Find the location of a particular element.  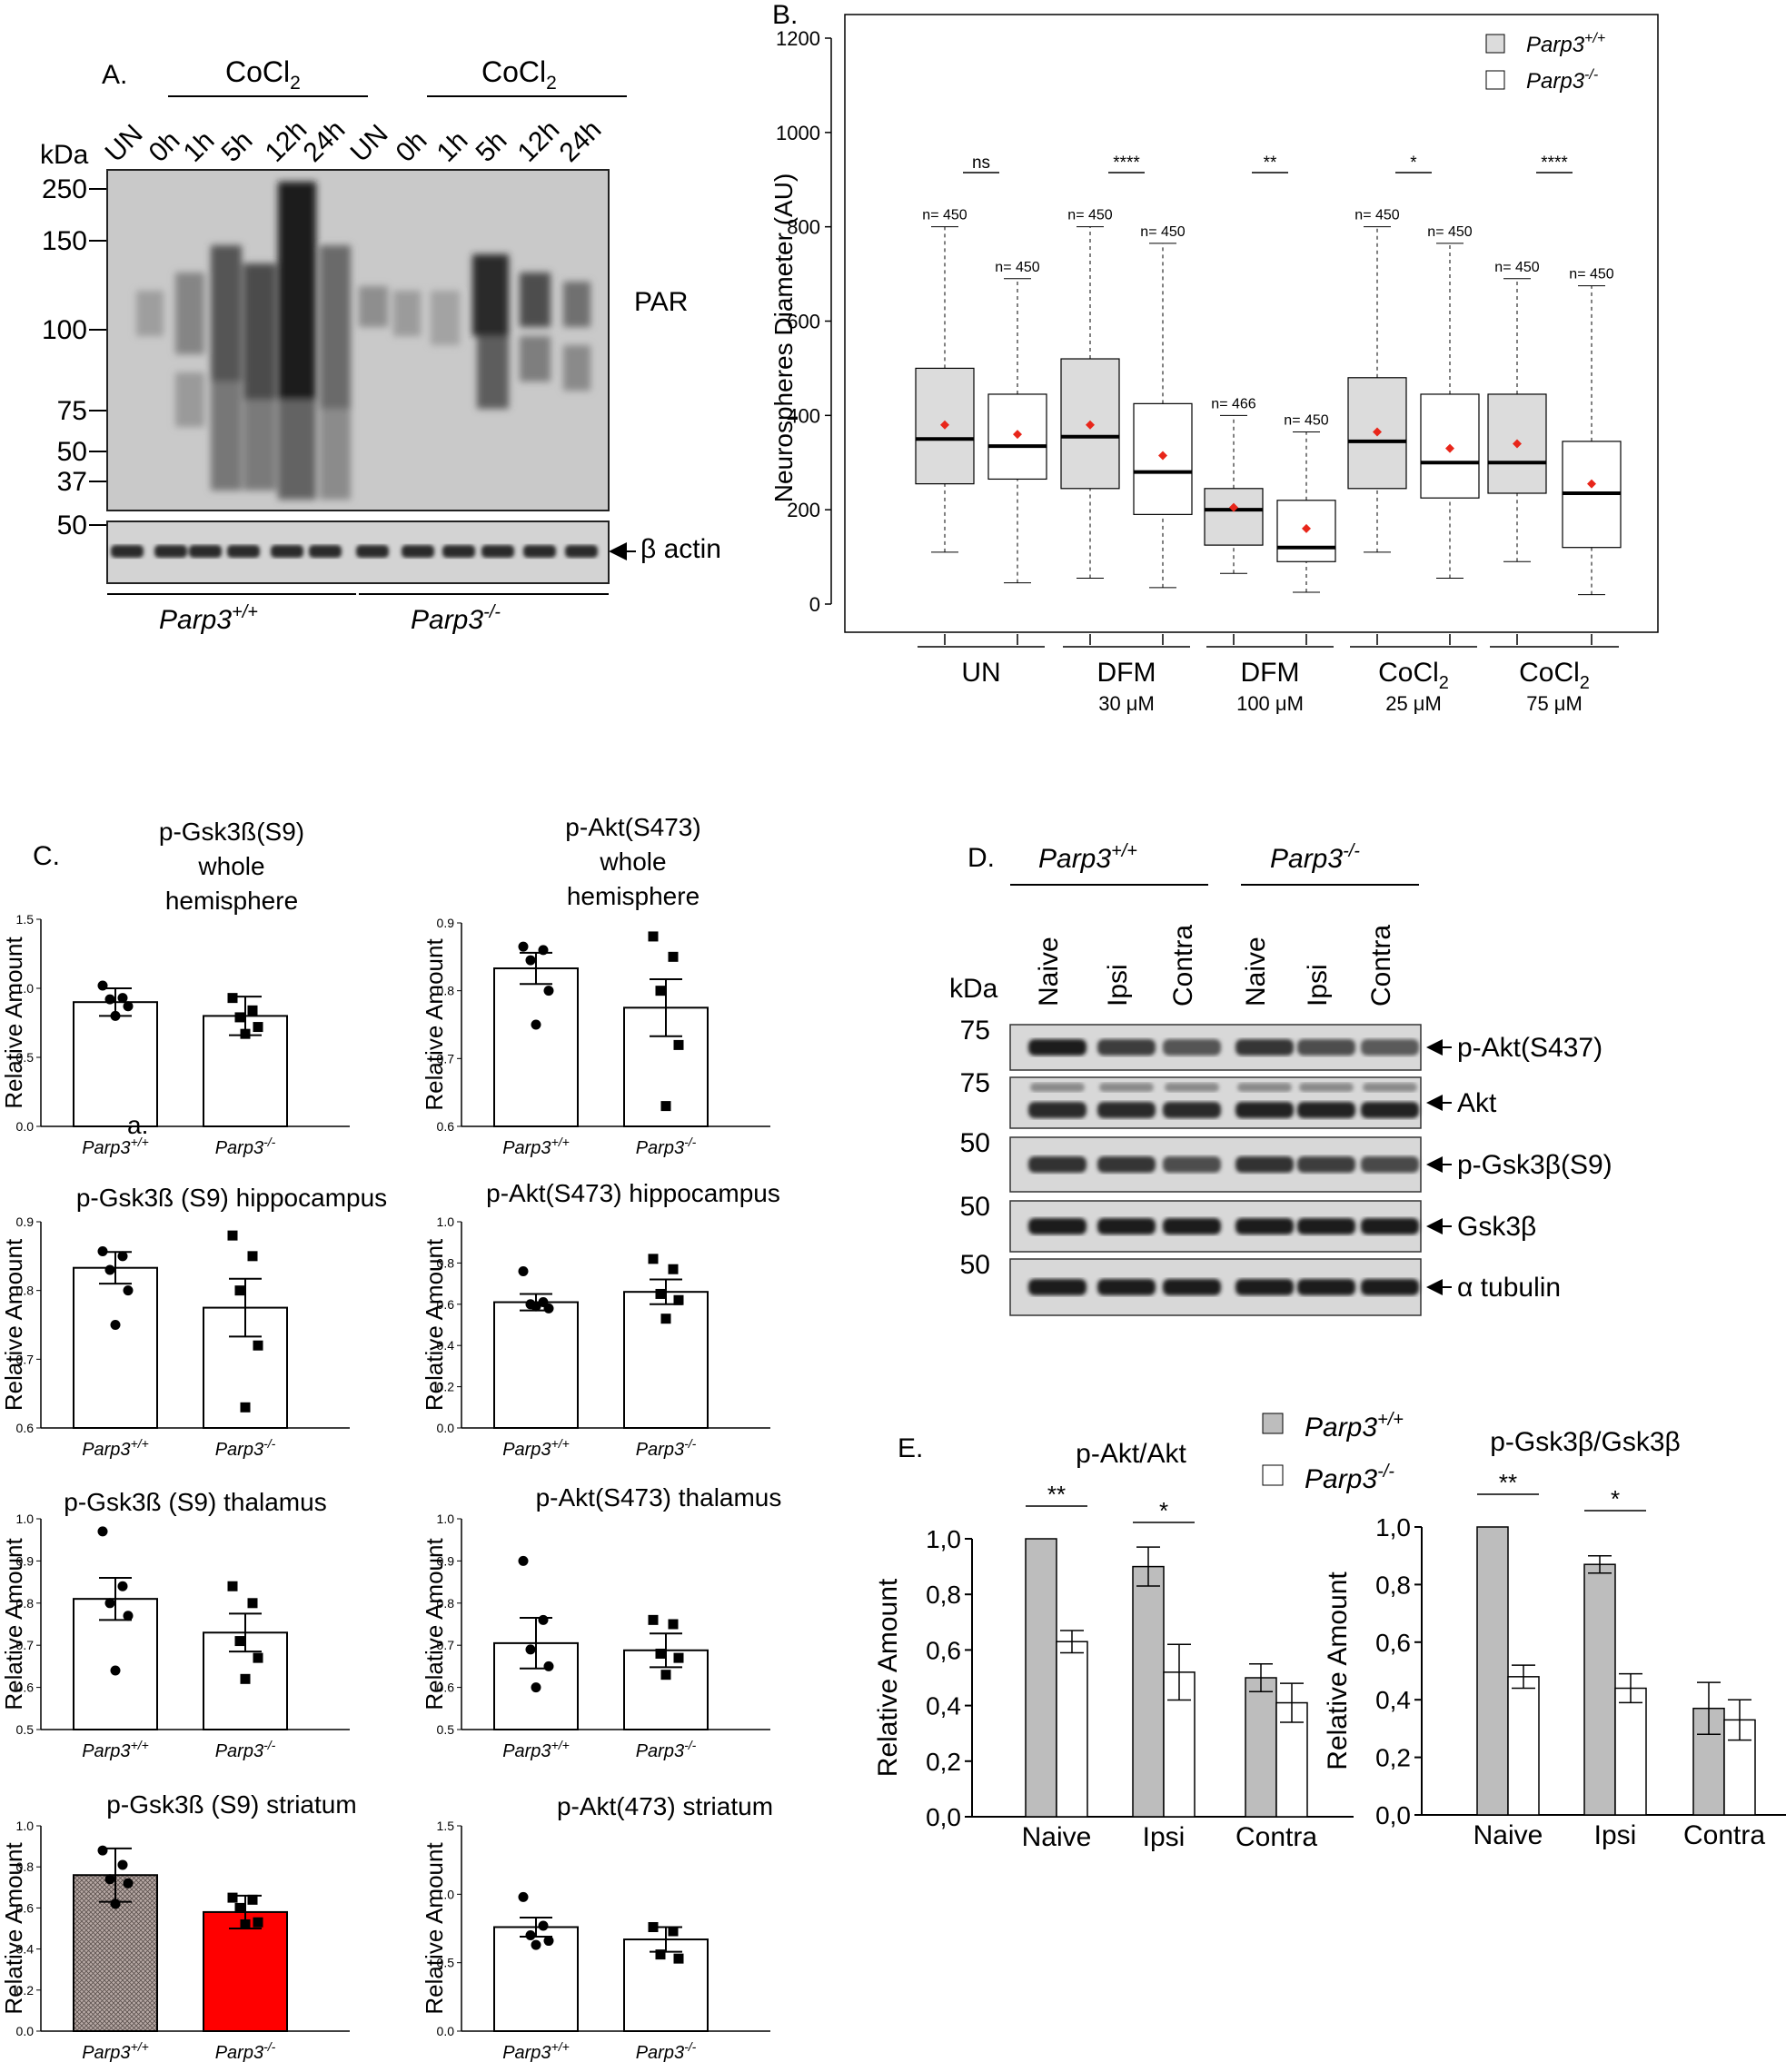

marker-label: 250 is located at coordinates (64, 189).